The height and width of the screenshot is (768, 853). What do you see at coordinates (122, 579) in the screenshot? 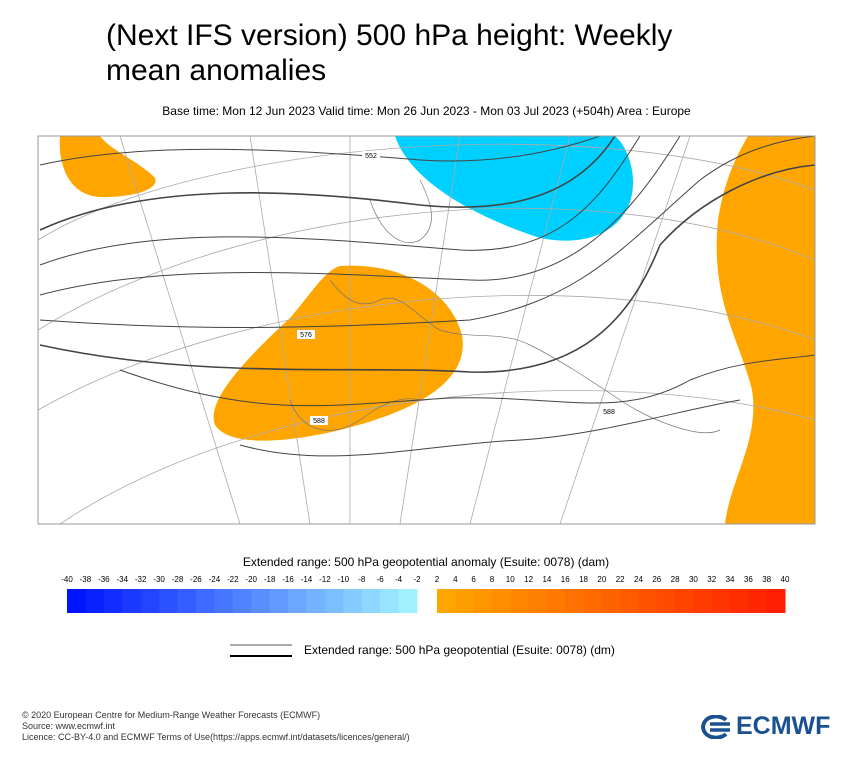
I see `colorbar-tick-label: -34` at bounding box center [122, 579].